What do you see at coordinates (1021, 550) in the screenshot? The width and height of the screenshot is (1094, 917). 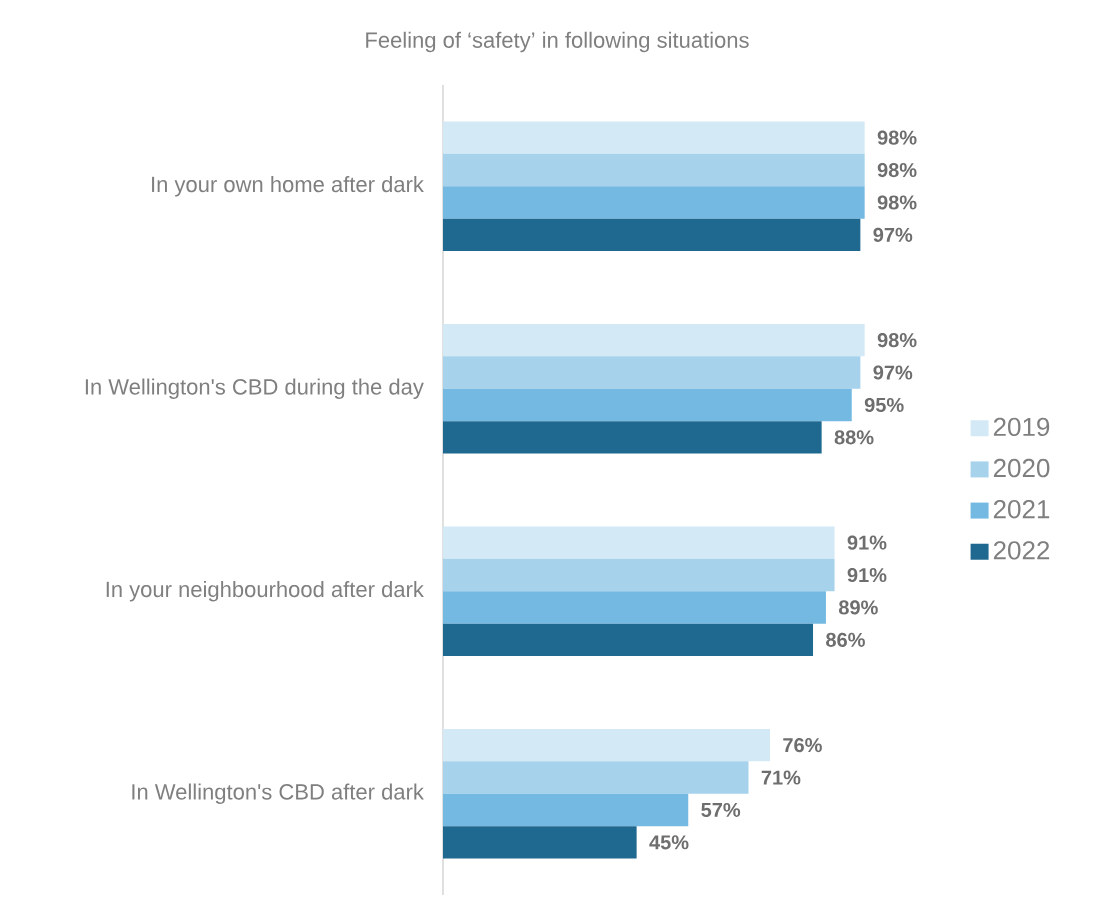 I see `legend-label: 2022` at bounding box center [1021, 550].